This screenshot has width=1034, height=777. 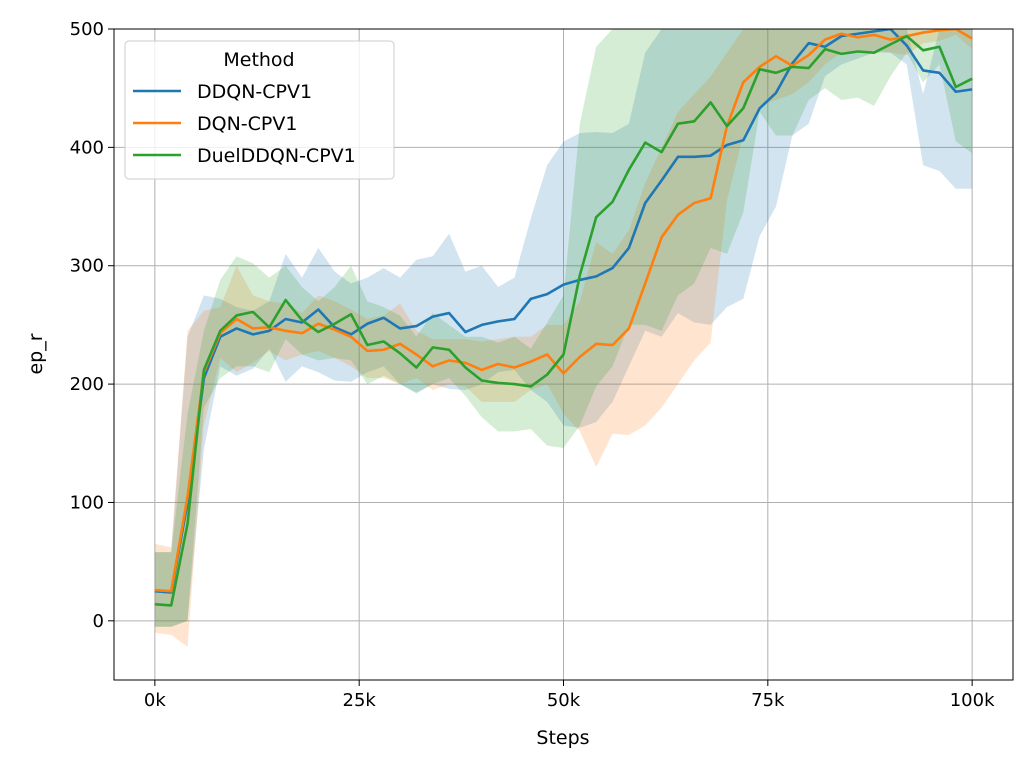 I want to click on legend-label: DDQN-CPV1, so click(x=254, y=92).